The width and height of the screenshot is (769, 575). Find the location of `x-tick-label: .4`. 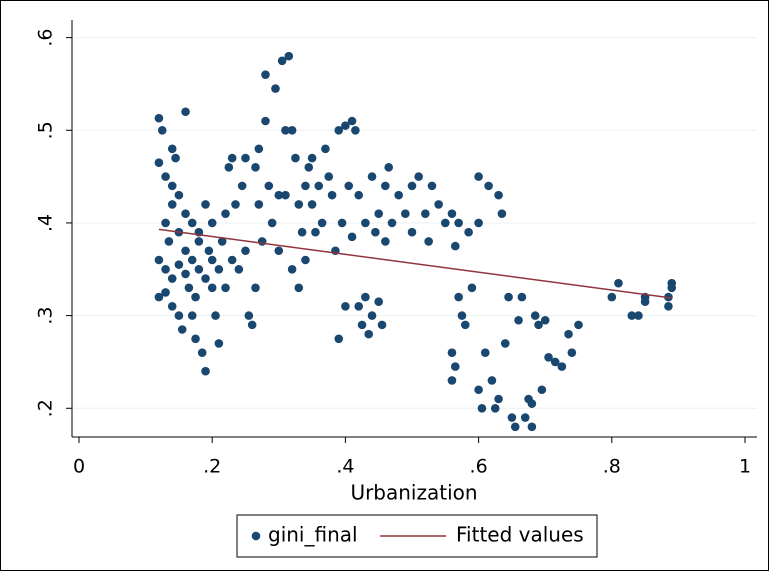

x-tick-label: .4 is located at coordinates (345, 467).